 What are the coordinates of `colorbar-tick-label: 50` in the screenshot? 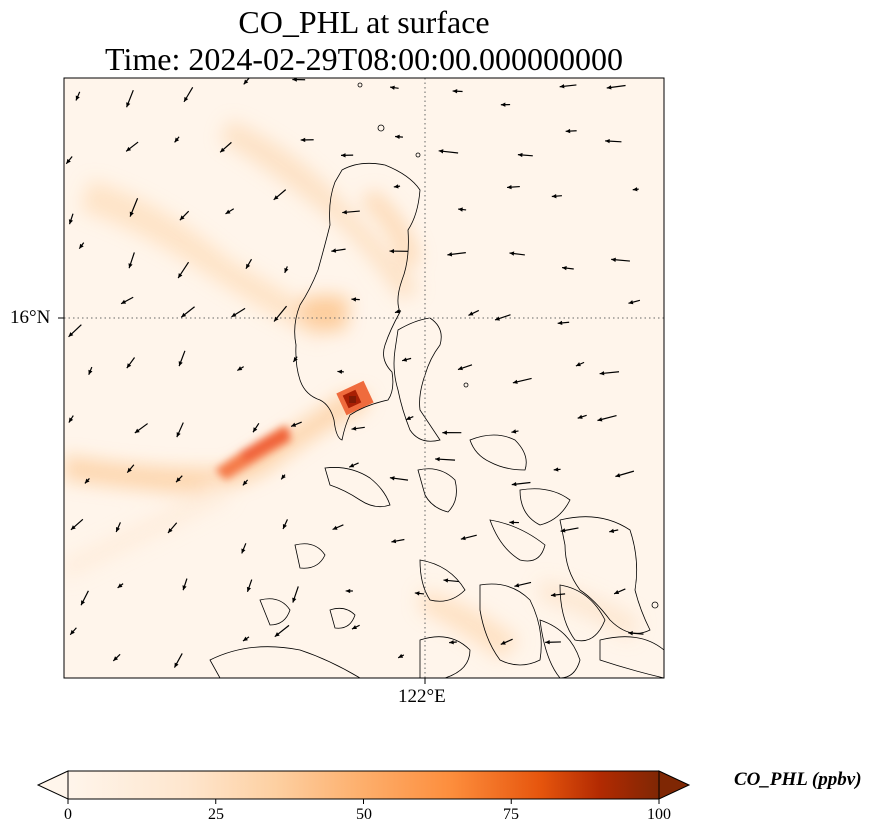 It's located at (364, 814).